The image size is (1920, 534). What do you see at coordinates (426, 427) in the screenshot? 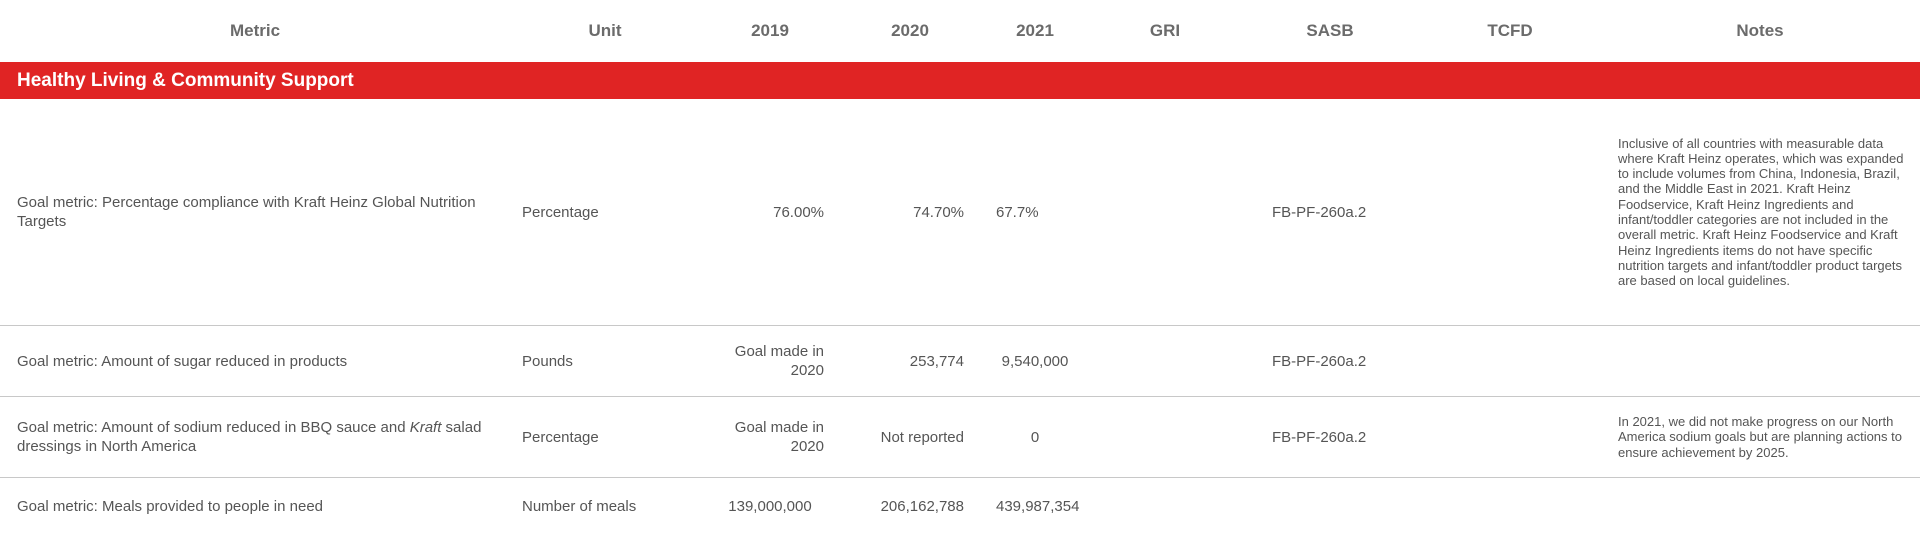
I see `metric-brand-name: Kraft` at bounding box center [426, 427].